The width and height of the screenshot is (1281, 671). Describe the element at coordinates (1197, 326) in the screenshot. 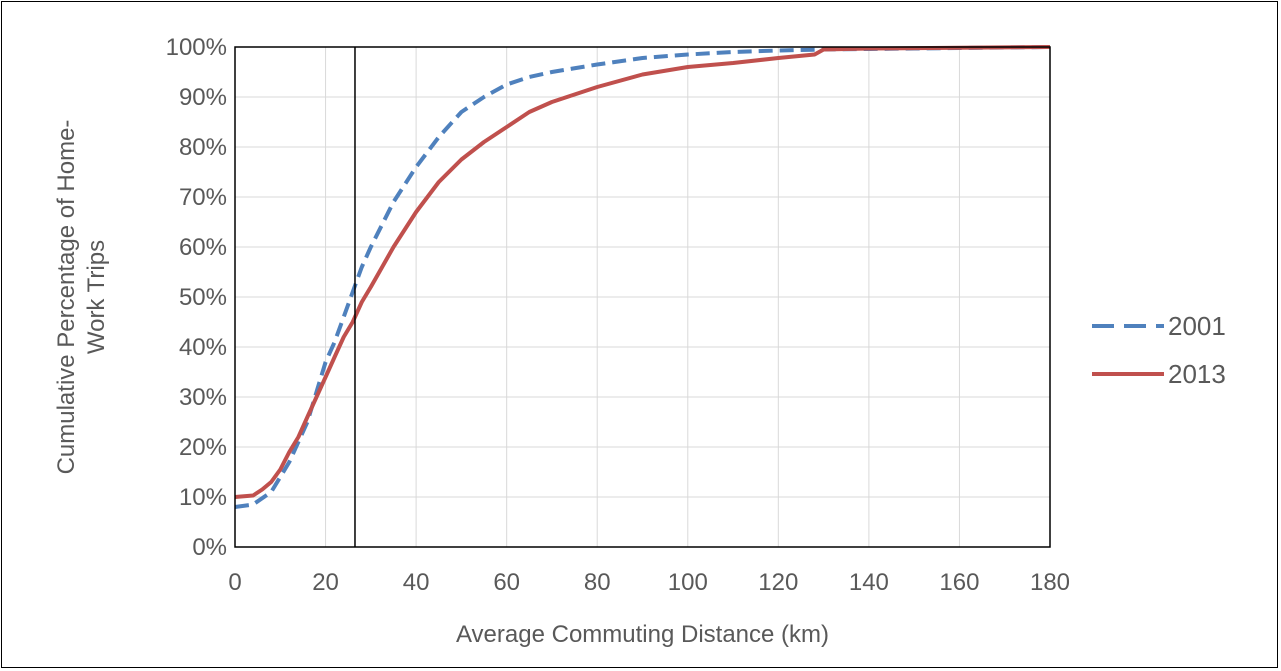

I see `legend-label-2001: 2001` at that location.